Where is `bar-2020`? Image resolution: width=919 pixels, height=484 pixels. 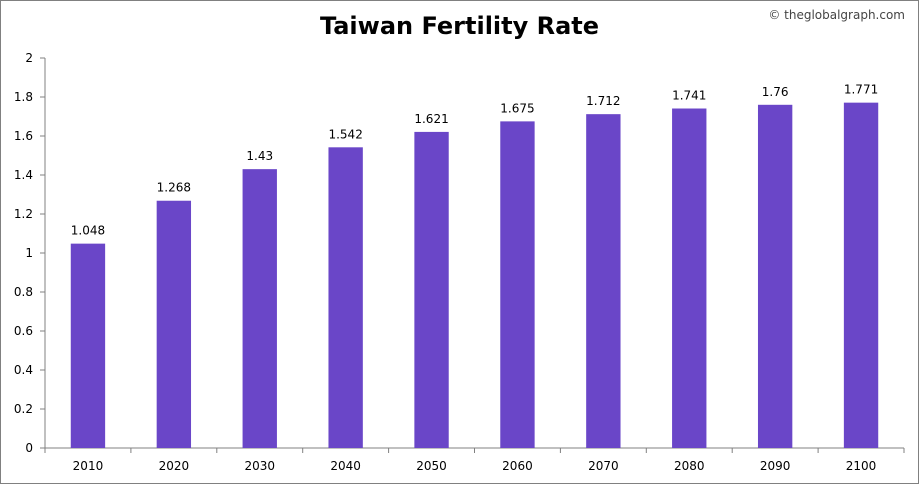 bar-2020 is located at coordinates (174, 324).